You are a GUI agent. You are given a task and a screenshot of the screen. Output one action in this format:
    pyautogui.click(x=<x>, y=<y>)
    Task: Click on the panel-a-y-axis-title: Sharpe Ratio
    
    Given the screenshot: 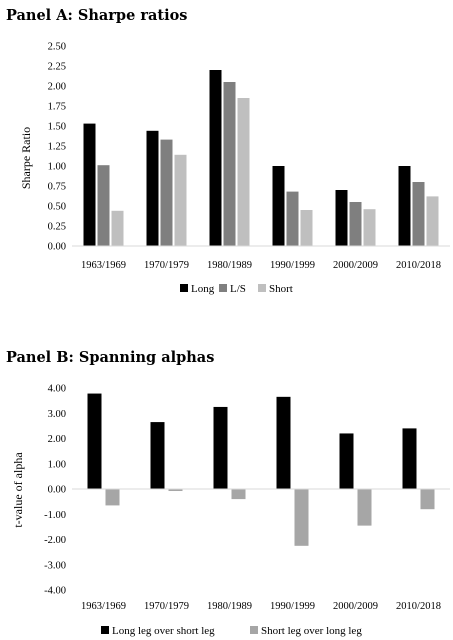 What is the action you would take?
    pyautogui.click(x=26, y=158)
    